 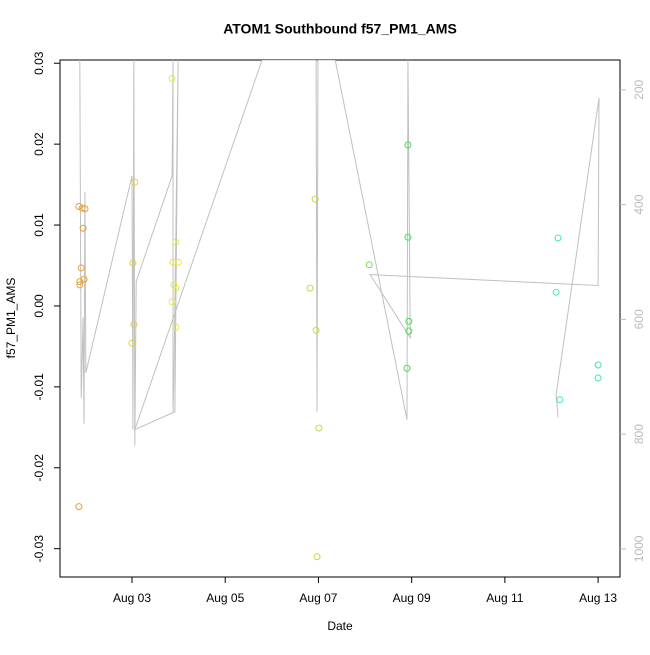 I want to click on chart-title: ATOM1 Southbound f57_PM1_AMS, so click(x=340, y=29).